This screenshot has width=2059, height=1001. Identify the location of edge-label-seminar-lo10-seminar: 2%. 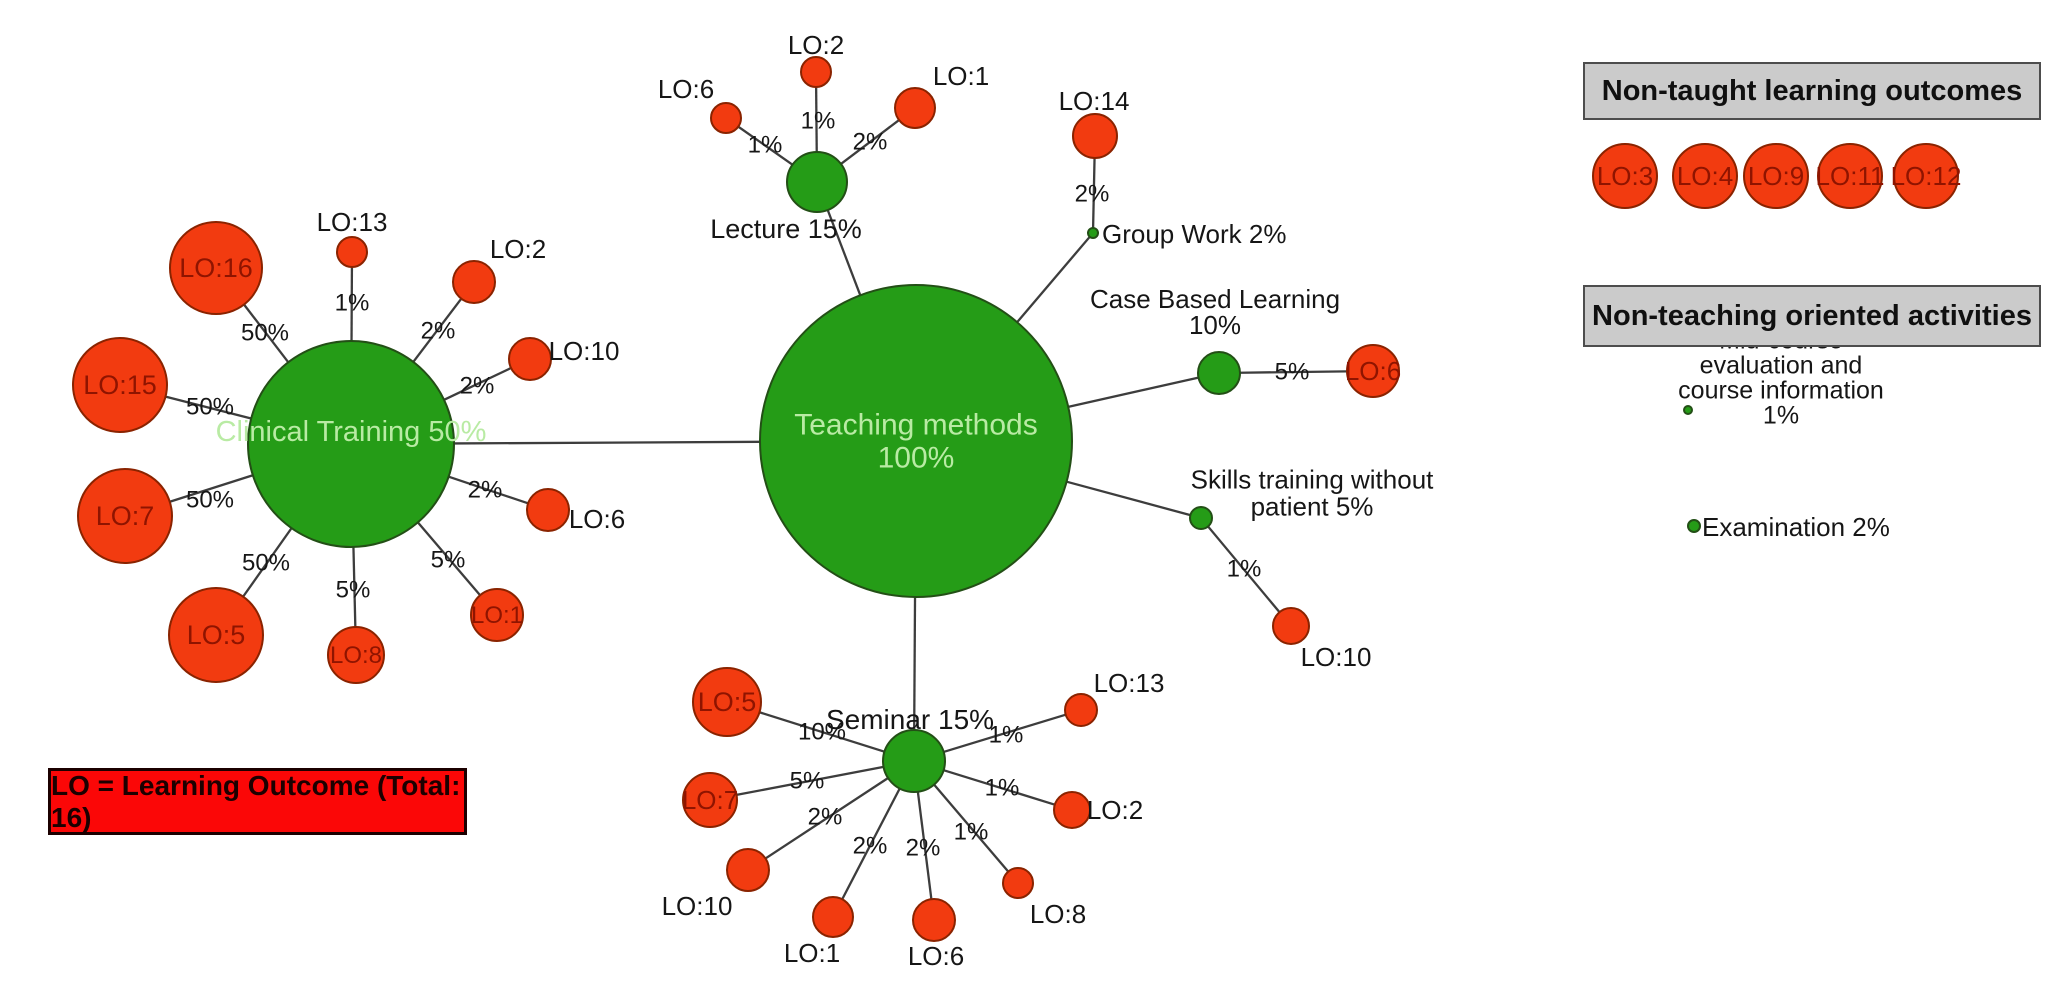
(825, 817).